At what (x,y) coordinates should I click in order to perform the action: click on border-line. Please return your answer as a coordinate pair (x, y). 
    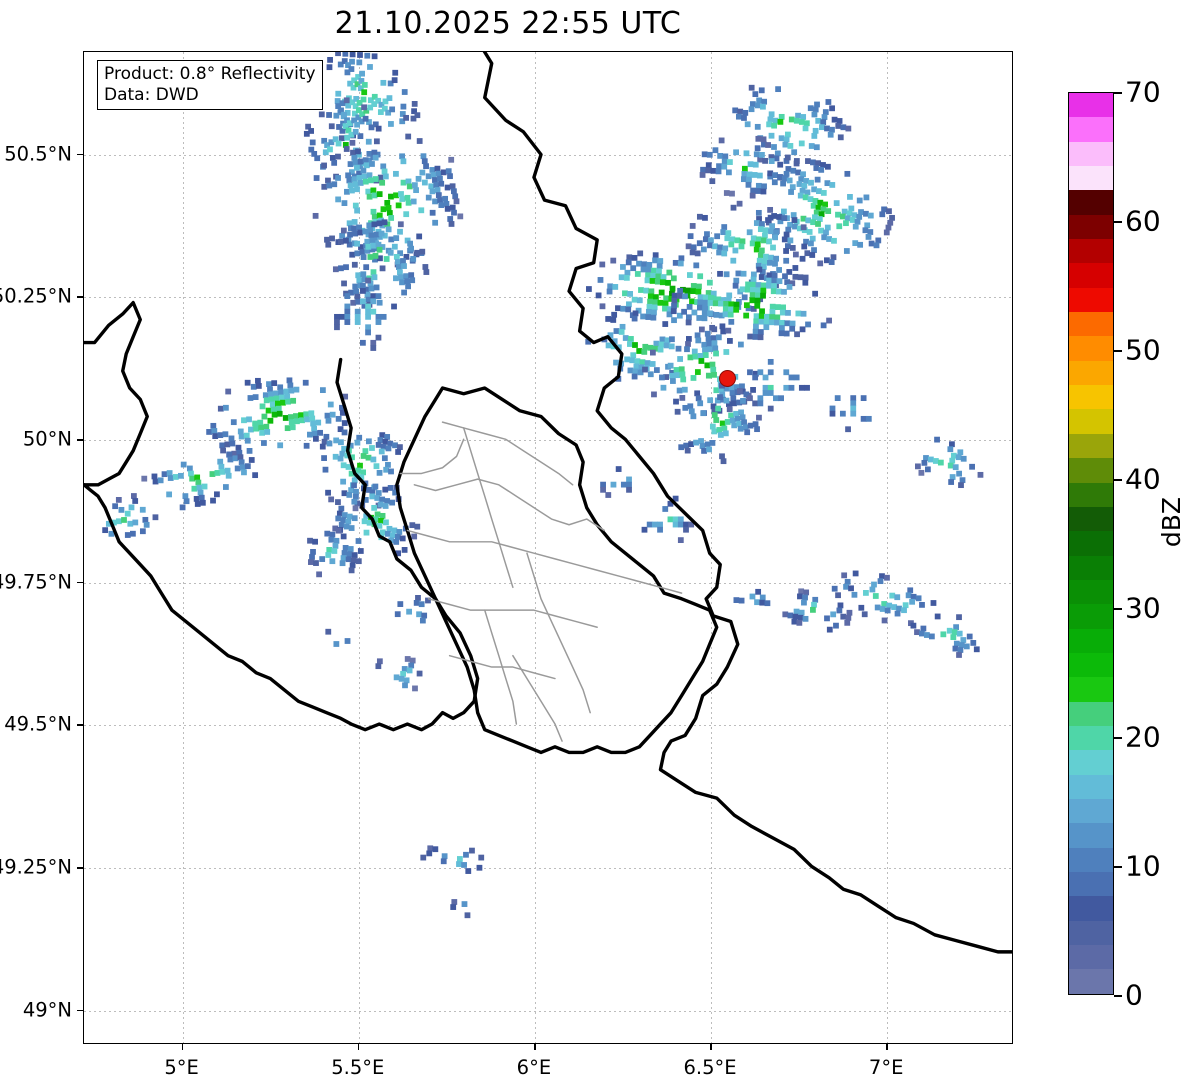
    Looking at the image, I should click on (488, 508).